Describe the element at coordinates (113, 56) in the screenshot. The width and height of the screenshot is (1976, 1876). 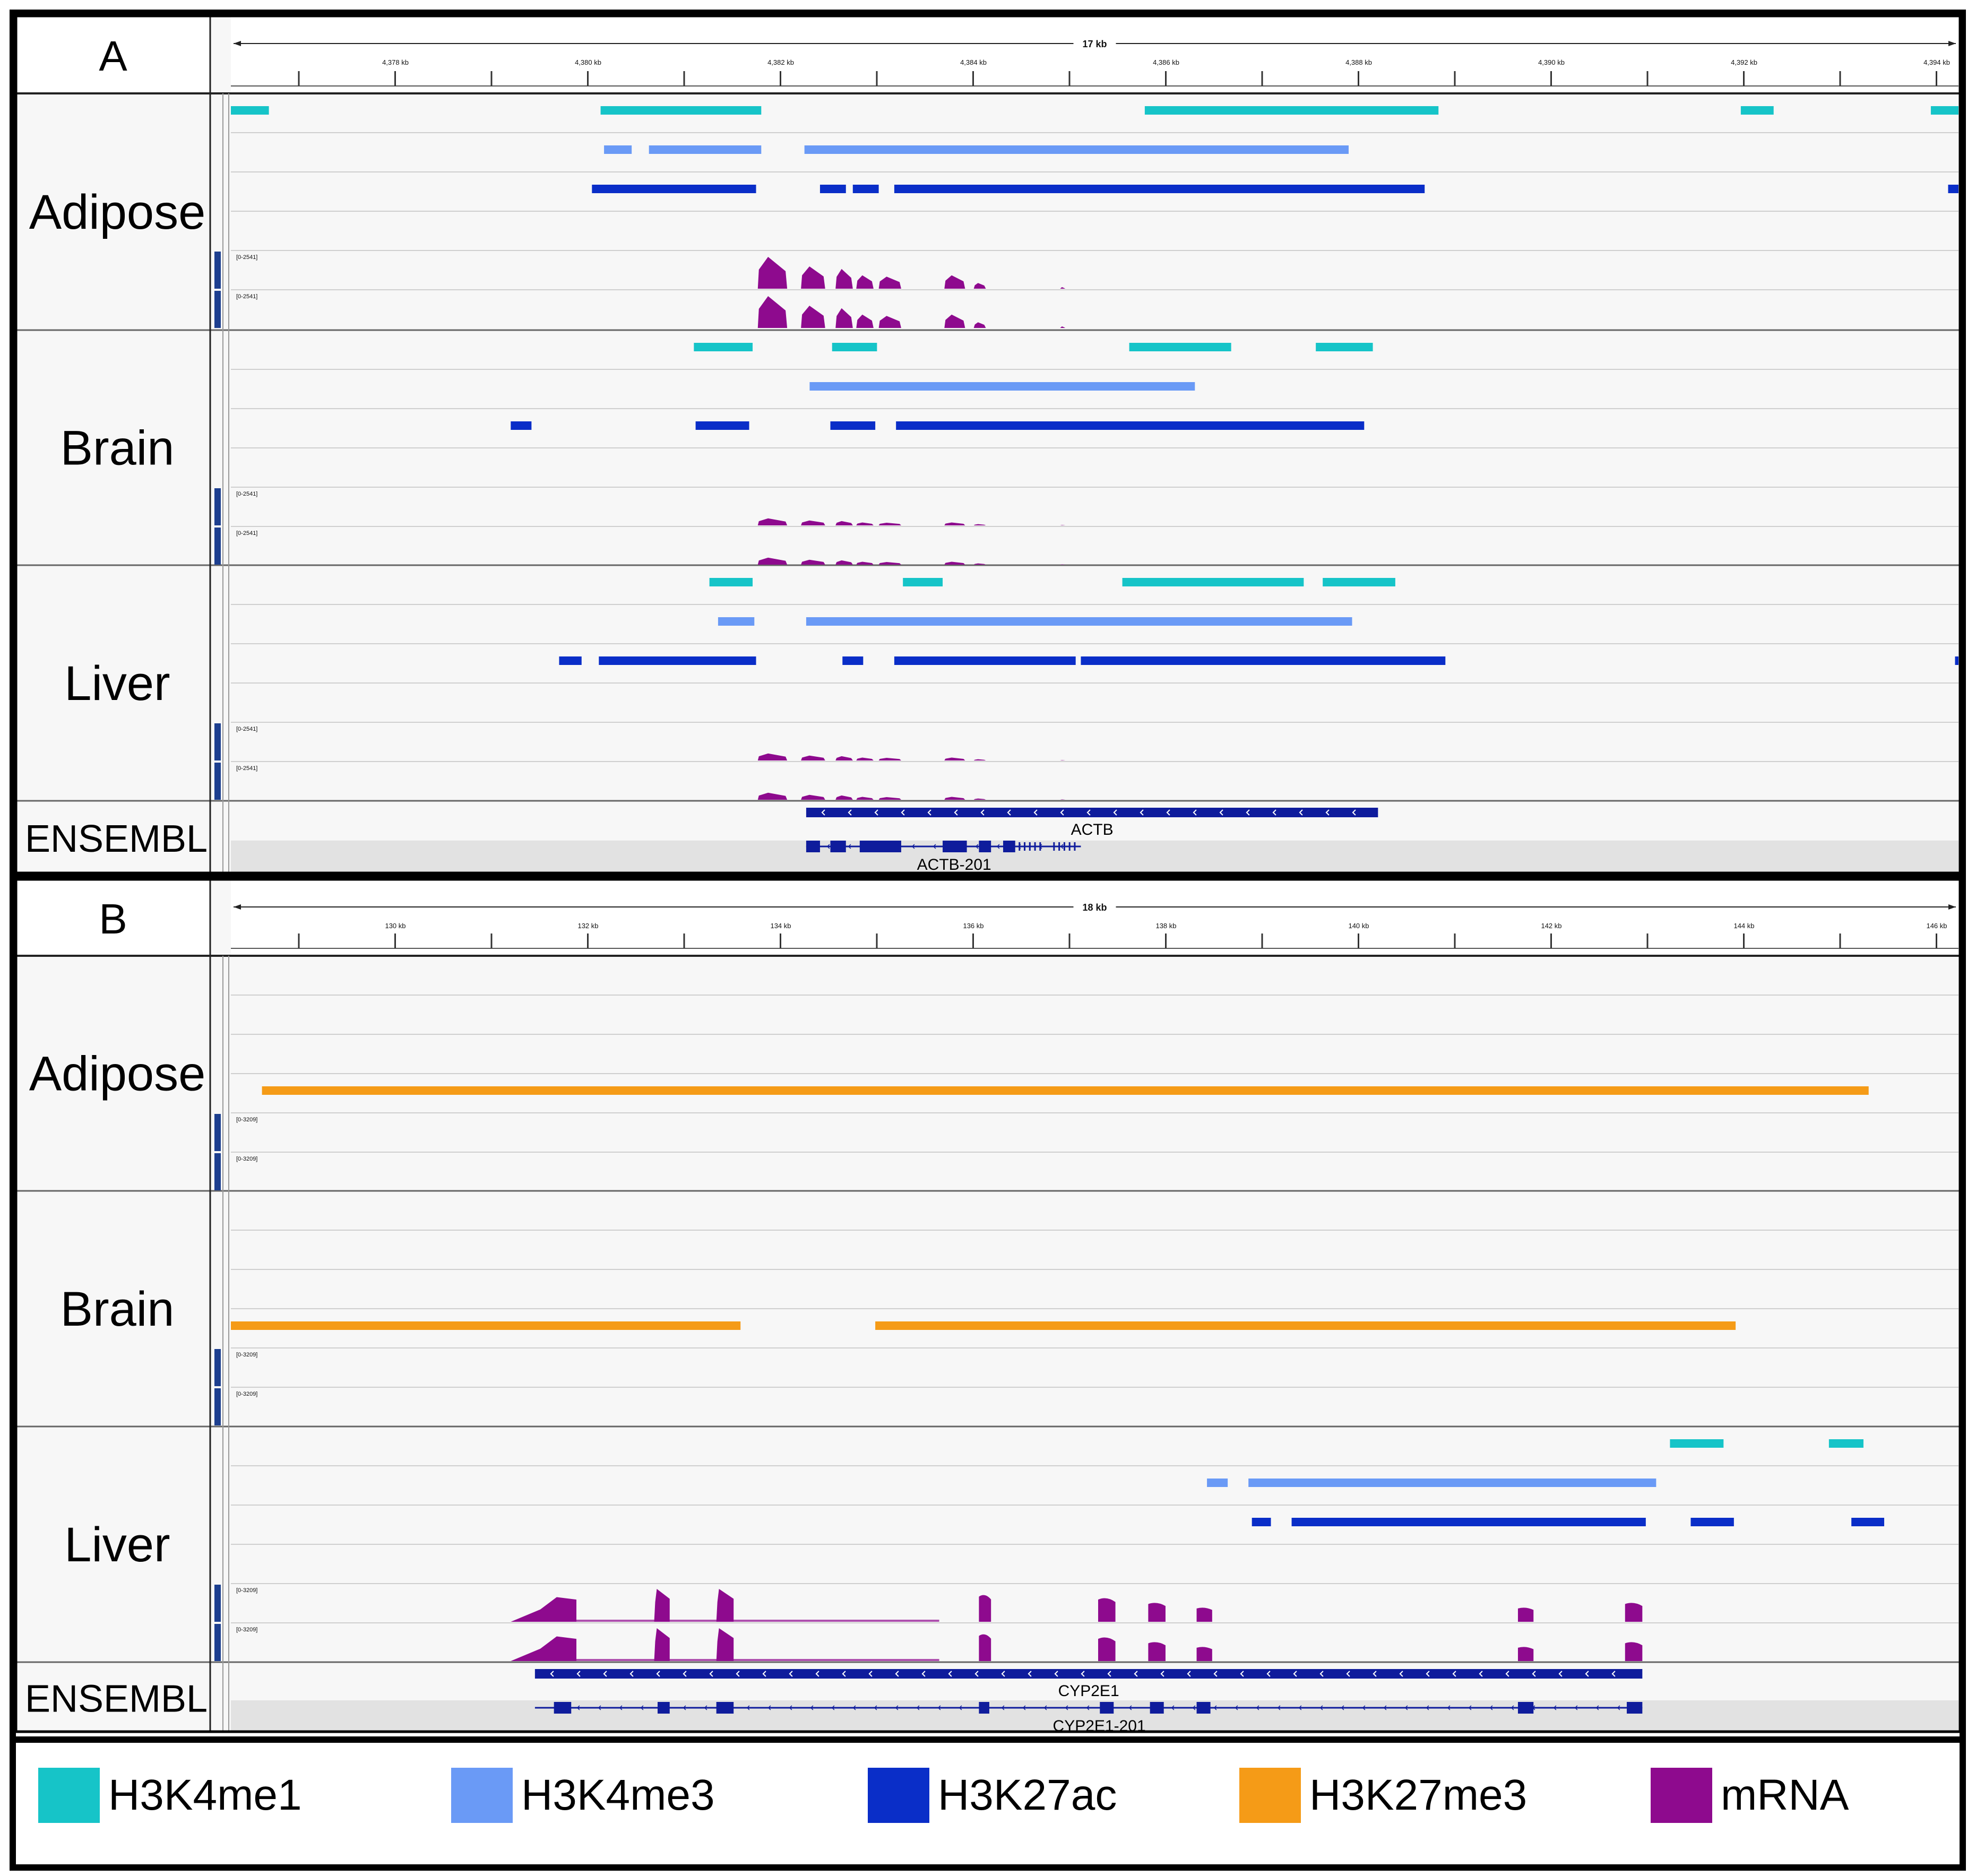
I see `panel-letter: A` at that location.